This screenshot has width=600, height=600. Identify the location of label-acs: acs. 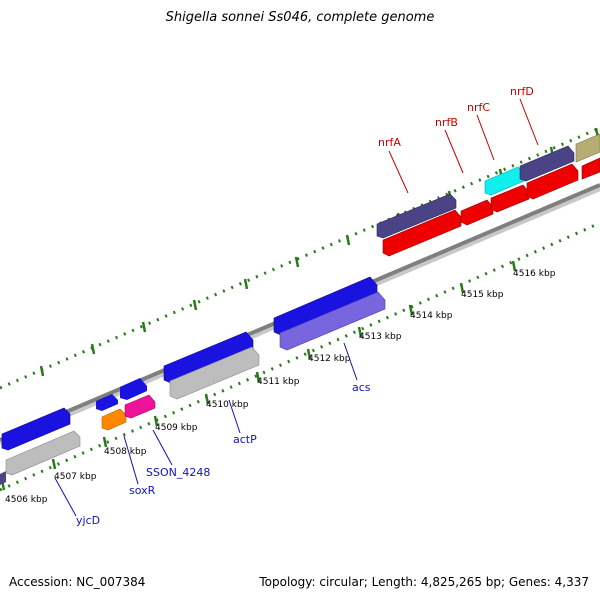
(361, 387).